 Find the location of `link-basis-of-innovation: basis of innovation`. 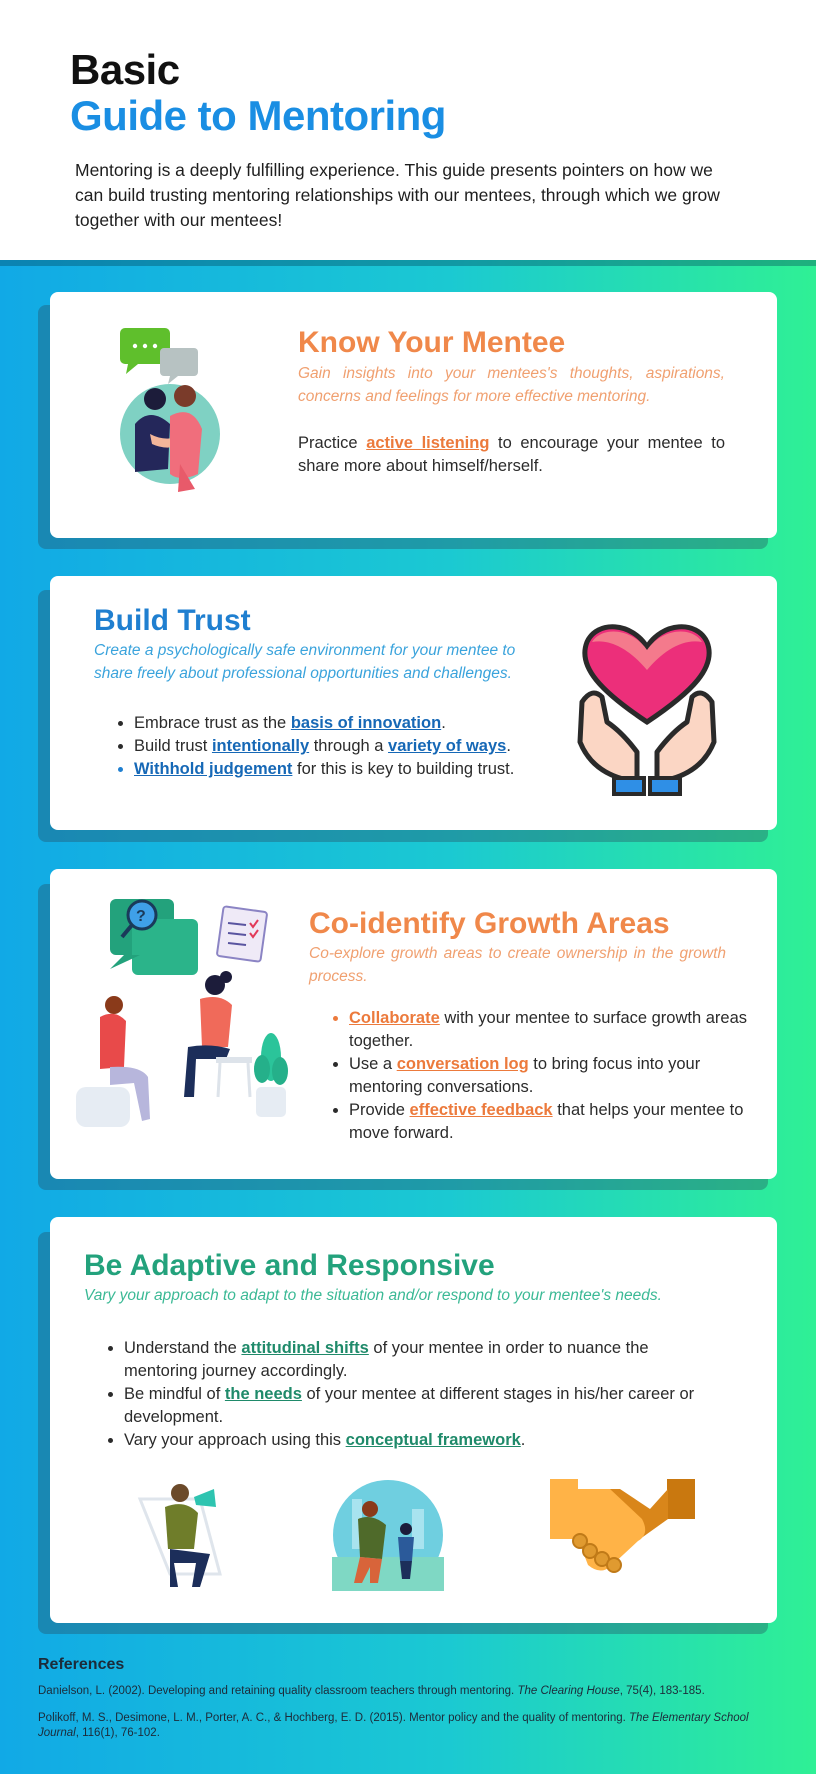

link-basis-of-innovation: basis of innovation is located at coordinates (366, 723).